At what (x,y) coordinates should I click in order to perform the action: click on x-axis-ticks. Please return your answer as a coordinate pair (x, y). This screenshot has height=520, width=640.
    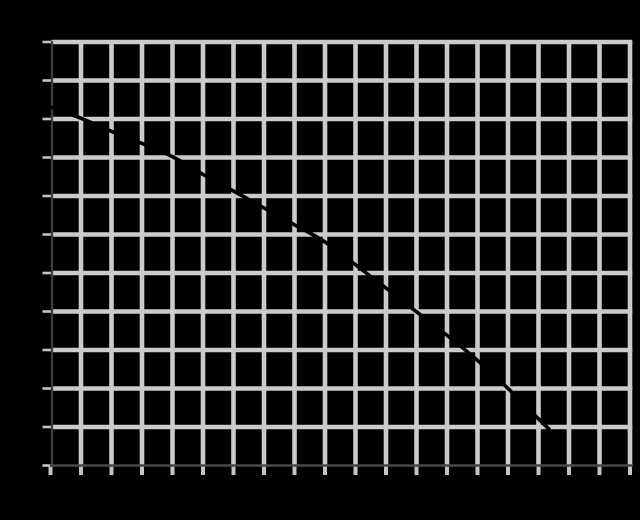
    Looking at the image, I should click on (340, 470).